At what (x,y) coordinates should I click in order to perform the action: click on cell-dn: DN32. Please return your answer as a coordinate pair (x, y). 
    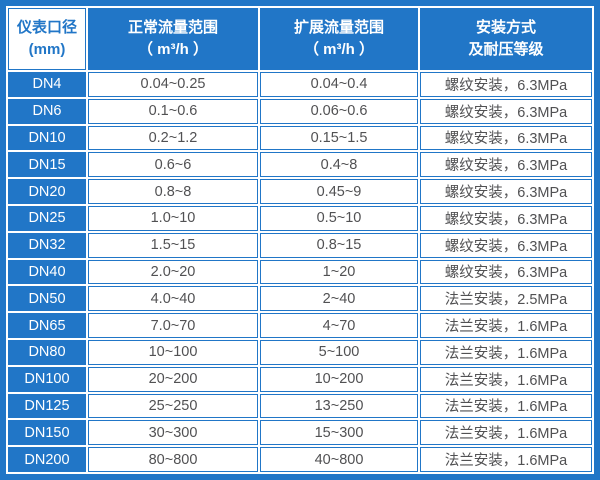
    Looking at the image, I should click on (47, 245).